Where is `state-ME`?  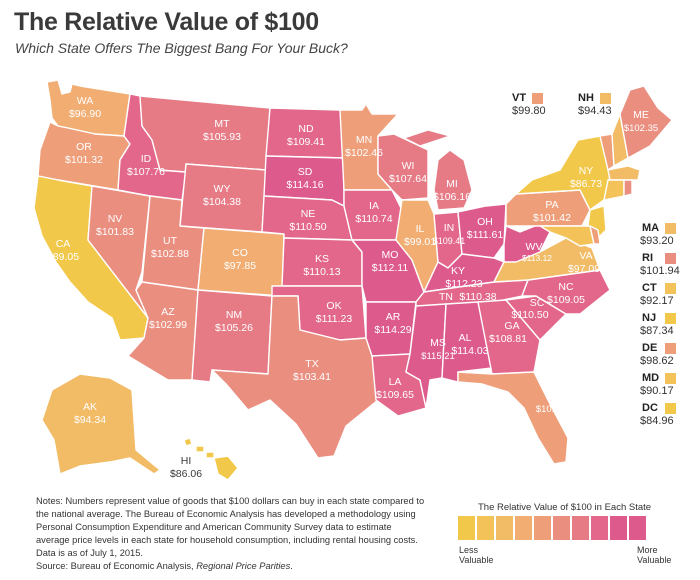 state-ME is located at coordinates (646, 122).